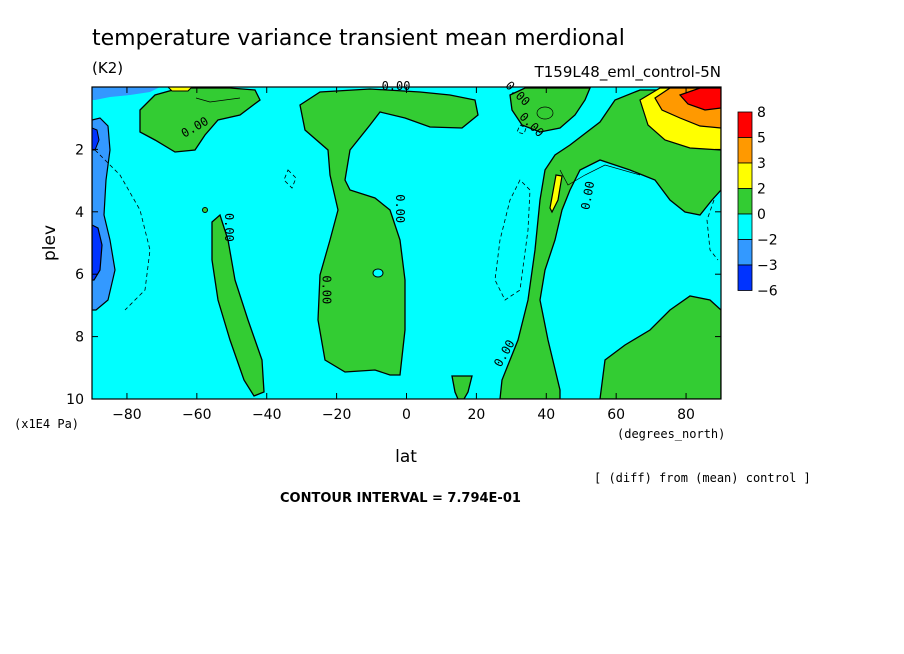  Describe the element at coordinates (702, 478) in the screenshot. I see `footnote: [ (diff) from (mean) control ]` at that location.